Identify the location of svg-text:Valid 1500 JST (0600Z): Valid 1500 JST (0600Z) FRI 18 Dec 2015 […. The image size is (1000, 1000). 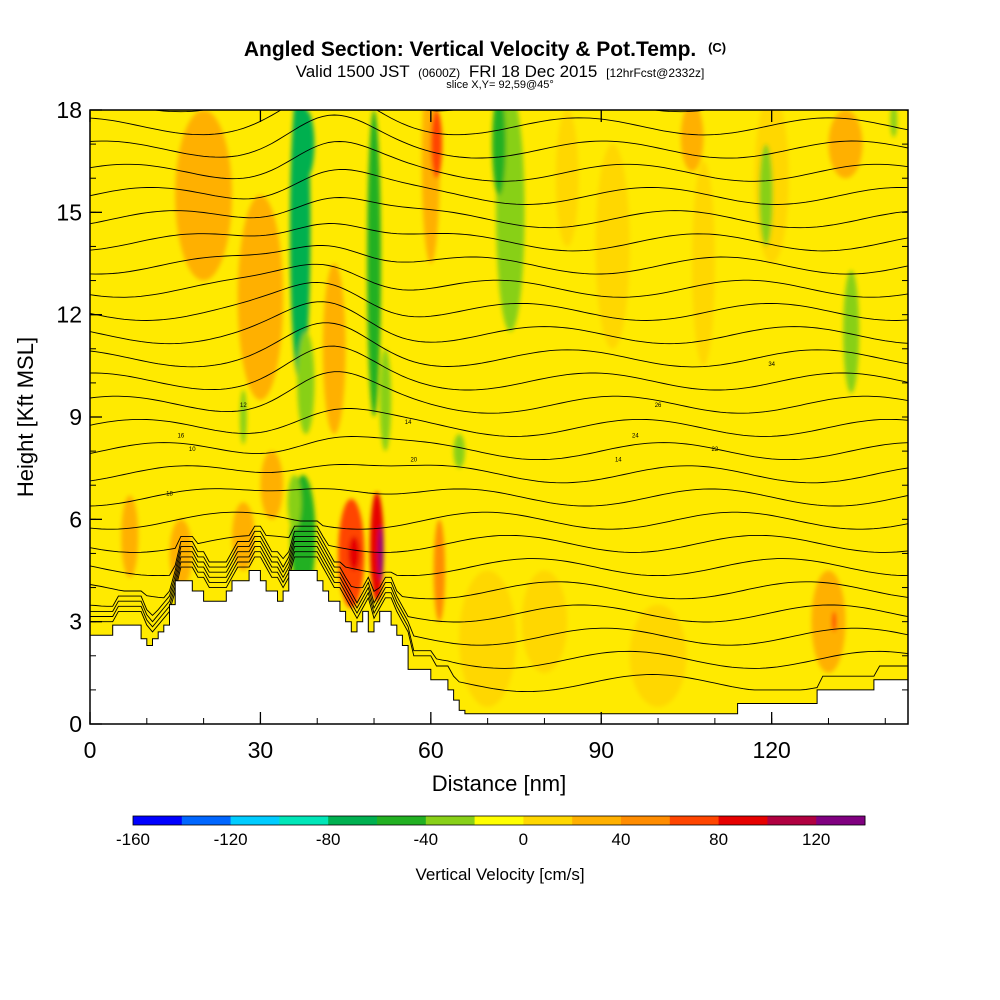
(500, 71).